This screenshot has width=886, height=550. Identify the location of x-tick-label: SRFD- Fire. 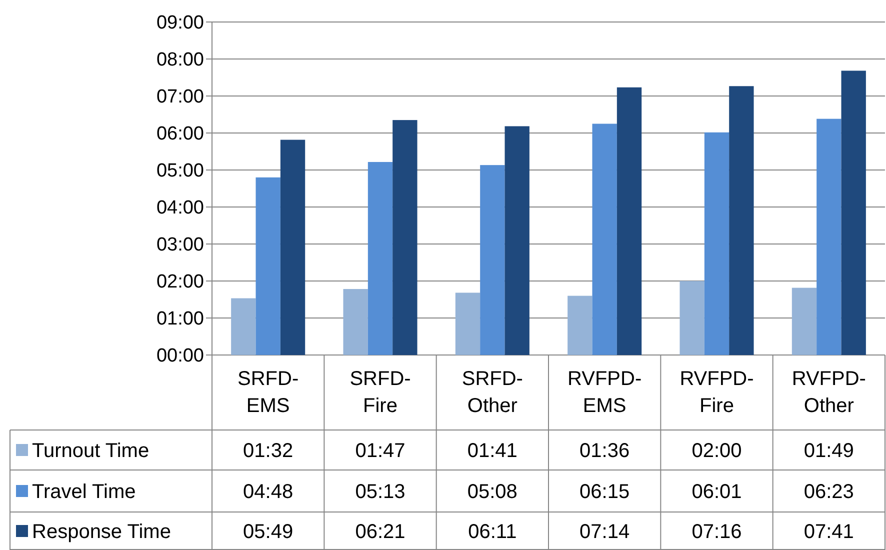
(380, 392).